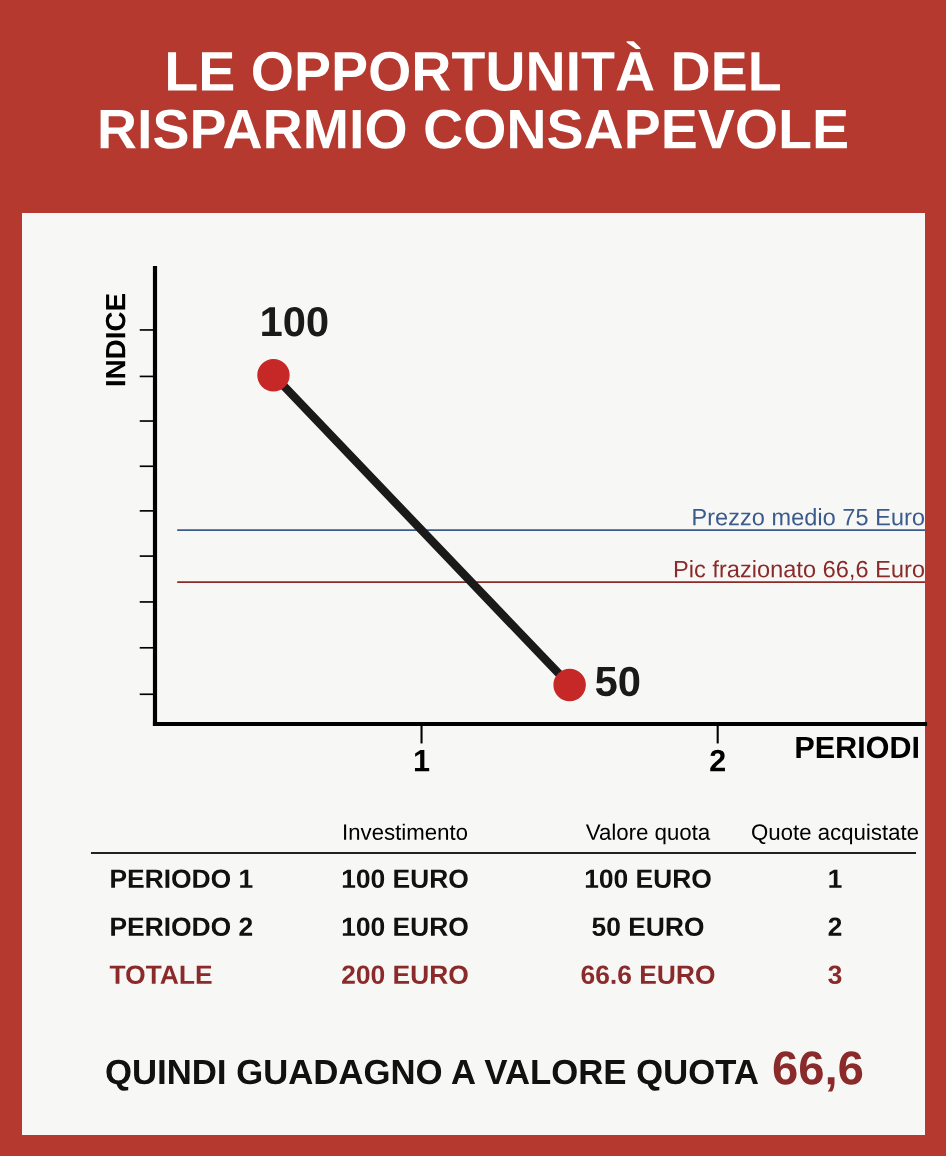 This screenshot has height=1156, width=946. Describe the element at coordinates (835, 834) in the screenshot. I see `text: Quote acquistate` at that location.